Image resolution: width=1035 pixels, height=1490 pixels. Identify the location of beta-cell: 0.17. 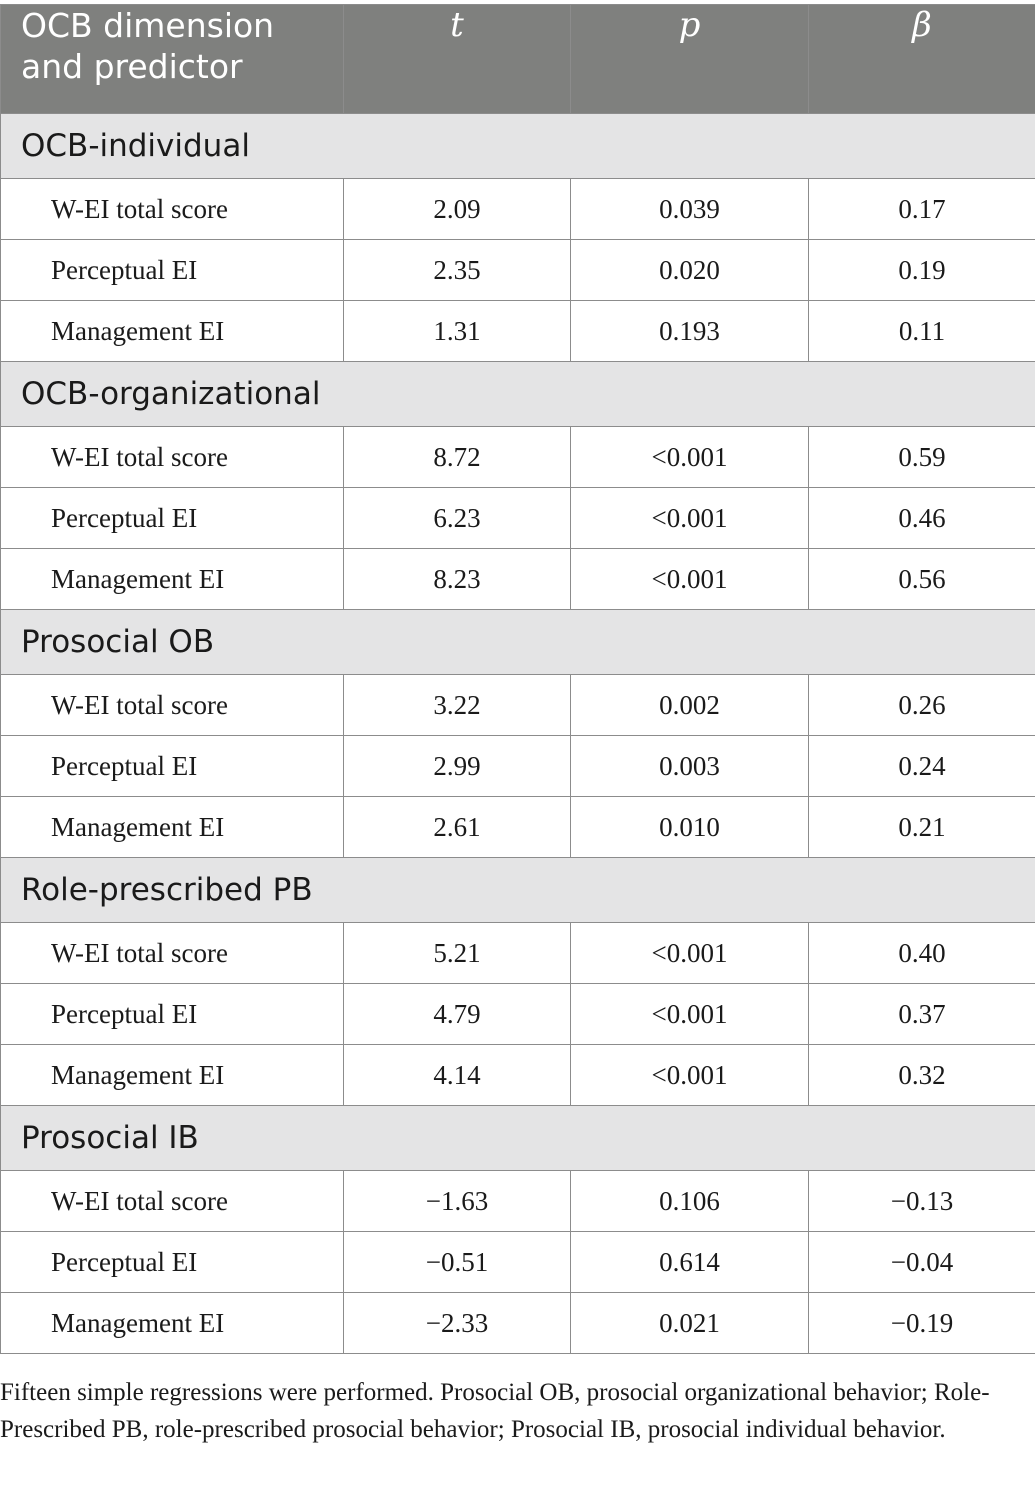
(921, 209).